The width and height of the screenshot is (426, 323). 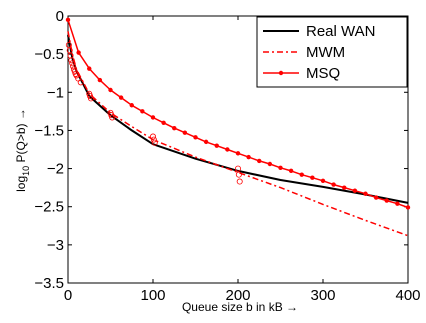 I want to click on x-tick-label: 100, so click(x=152, y=295).